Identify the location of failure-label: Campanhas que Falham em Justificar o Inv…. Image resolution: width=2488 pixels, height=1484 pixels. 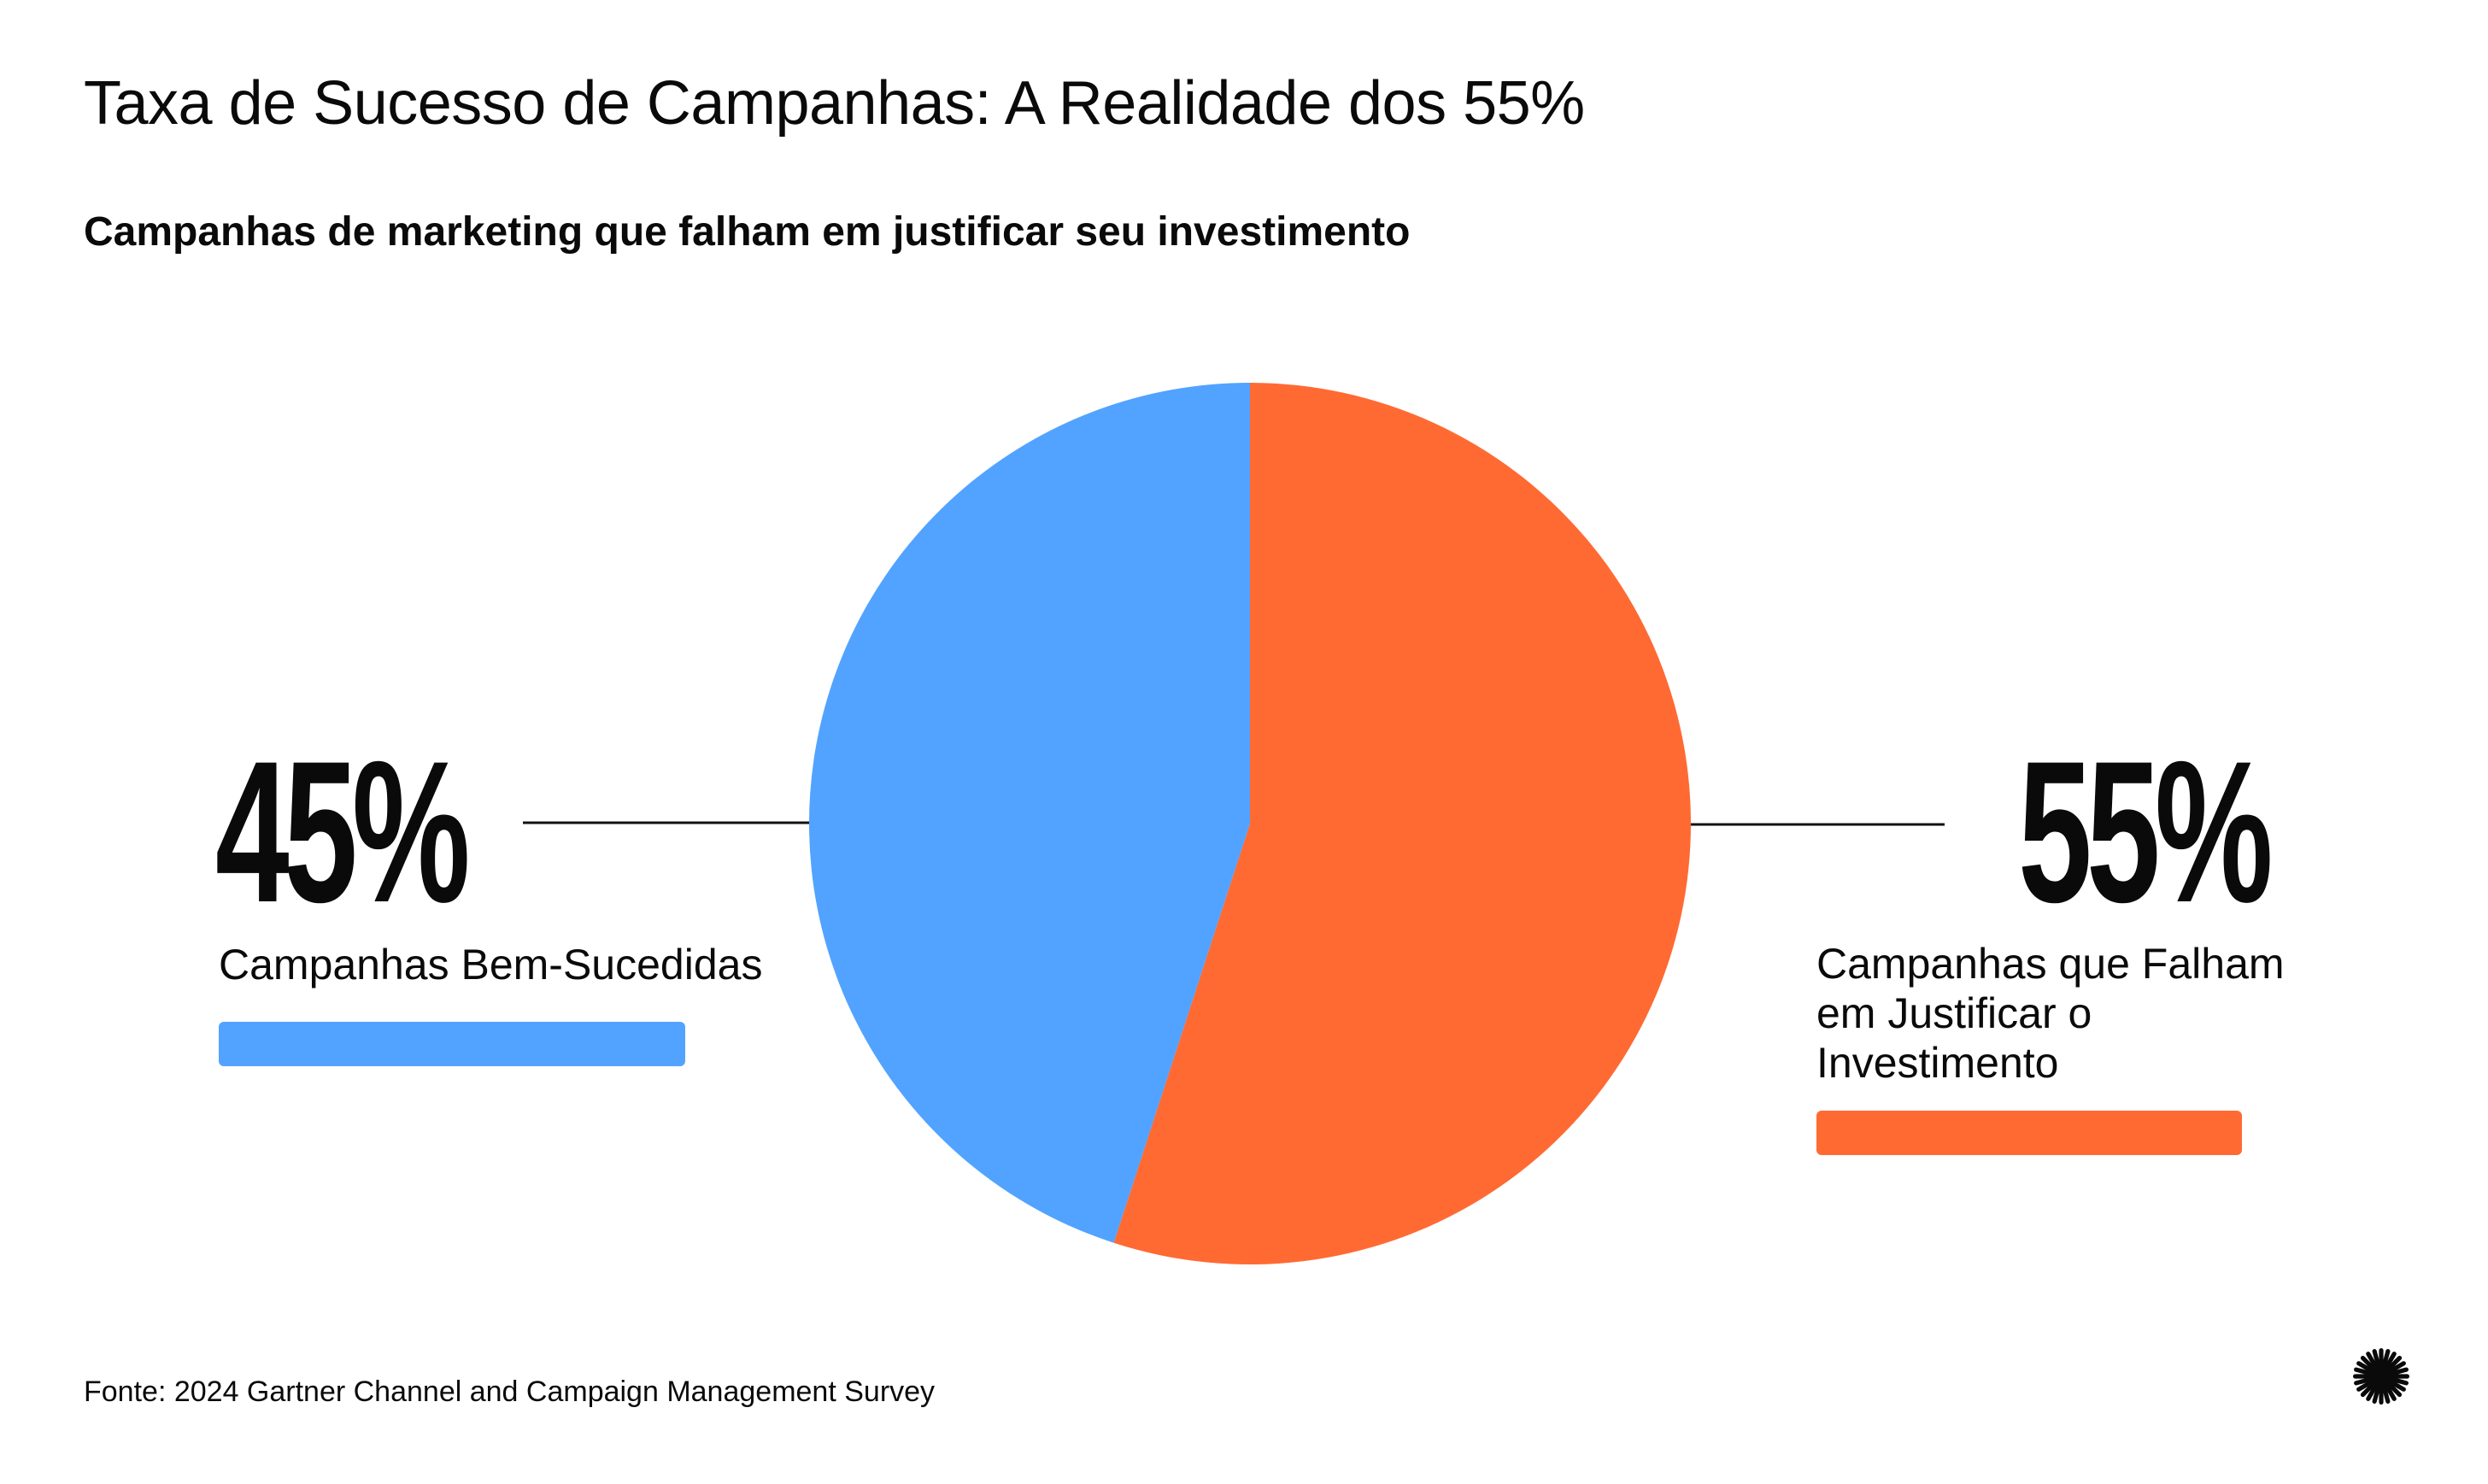
(2050, 1014).